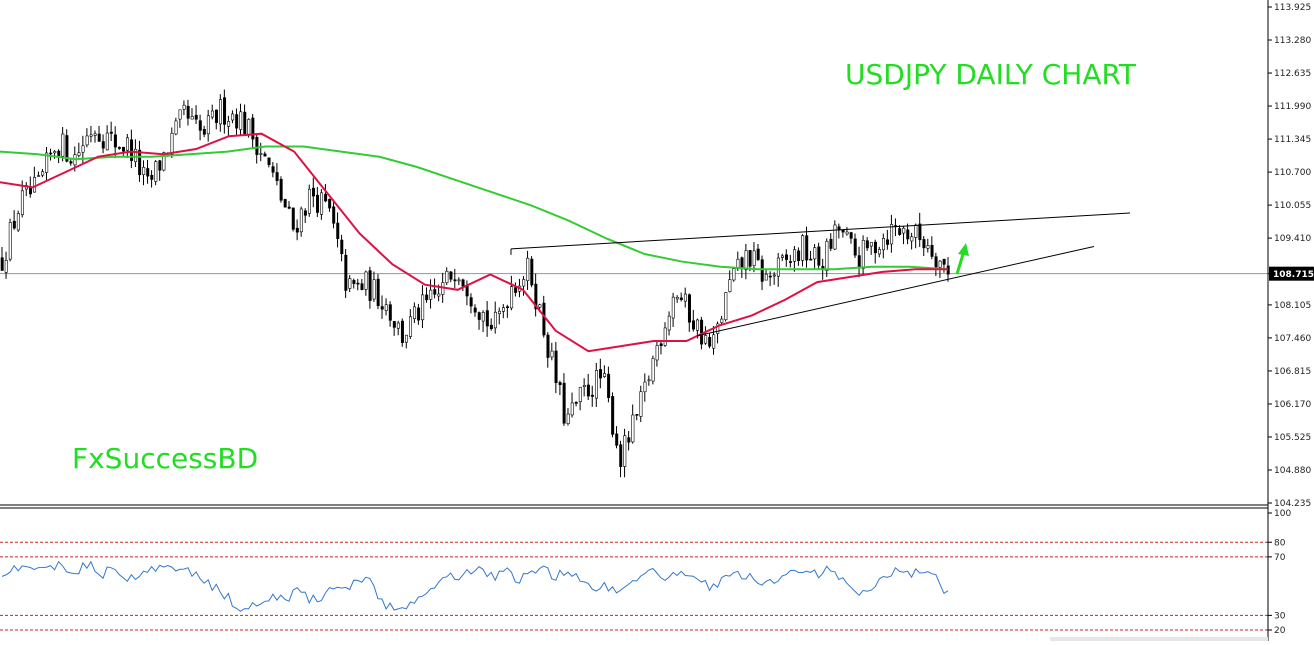  Describe the element at coordinates (1292, 140) in the screenshot. I see `price-tick-label: 111.345` at that location.